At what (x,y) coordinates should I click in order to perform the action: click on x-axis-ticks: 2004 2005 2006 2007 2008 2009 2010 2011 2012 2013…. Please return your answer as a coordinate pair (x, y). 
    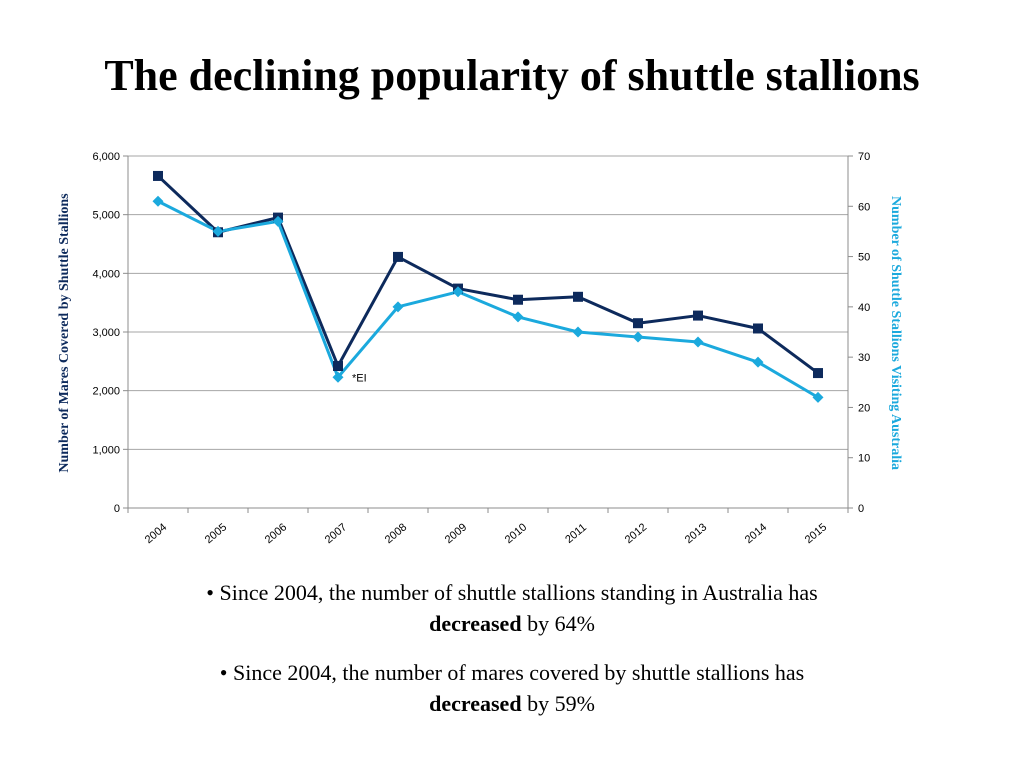
    Looking at the image, I should click on (488, 527).